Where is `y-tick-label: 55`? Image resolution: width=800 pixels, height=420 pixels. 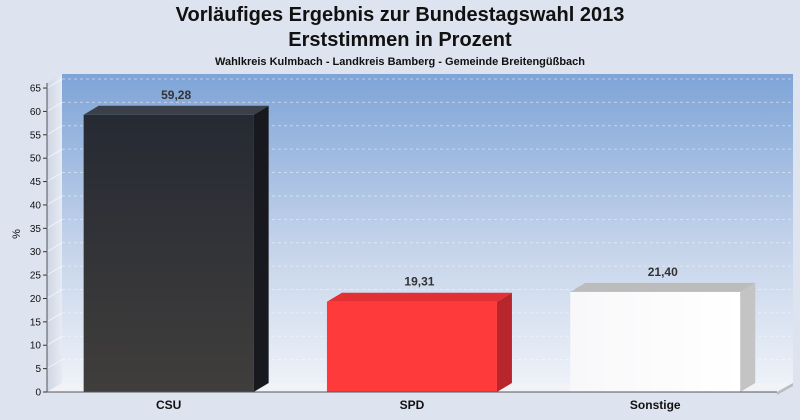 y-tick-label: 55 is located at coordinates (36, 135).